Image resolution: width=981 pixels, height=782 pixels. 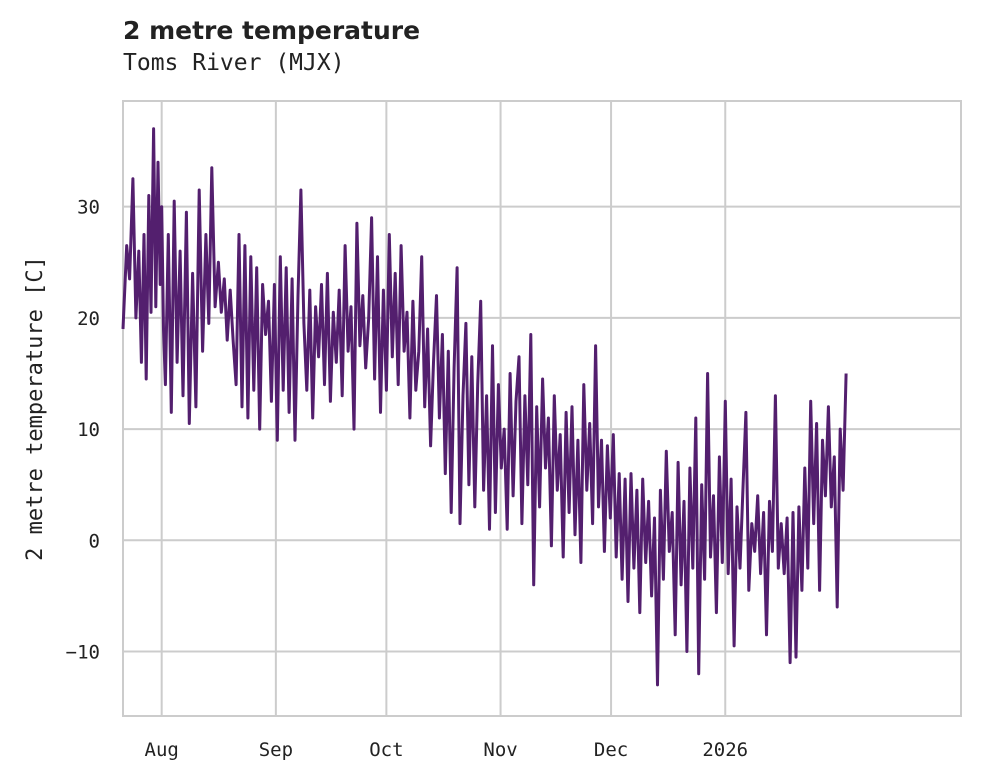 I want to click on x-tick-label: 2026, so click(x=725, y=750).